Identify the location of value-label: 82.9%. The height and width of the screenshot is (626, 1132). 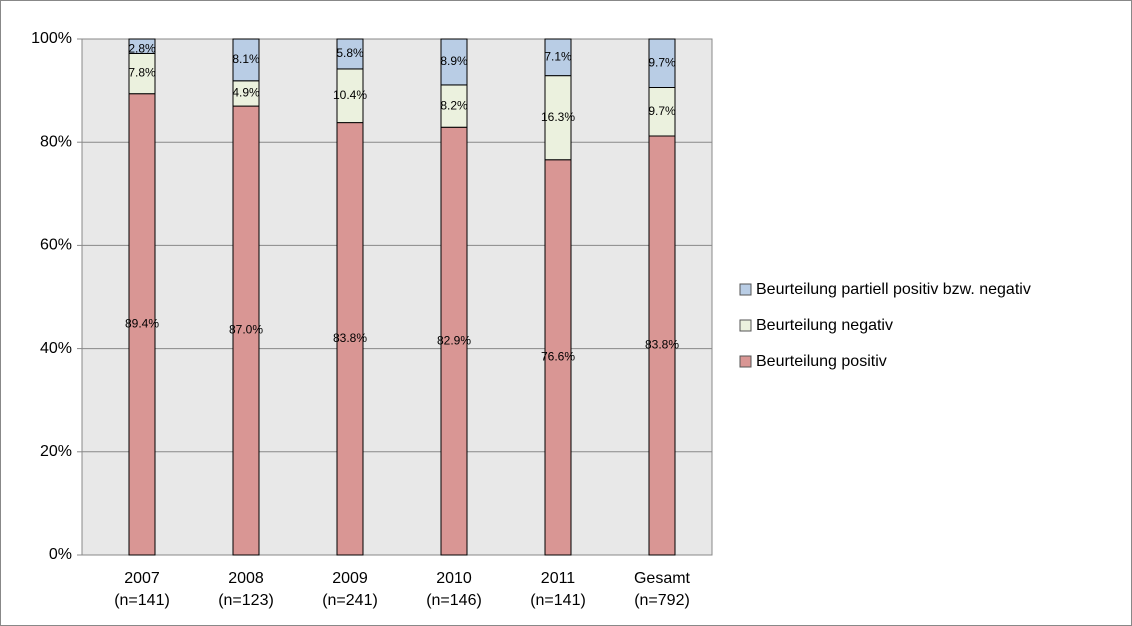
(454, 340).